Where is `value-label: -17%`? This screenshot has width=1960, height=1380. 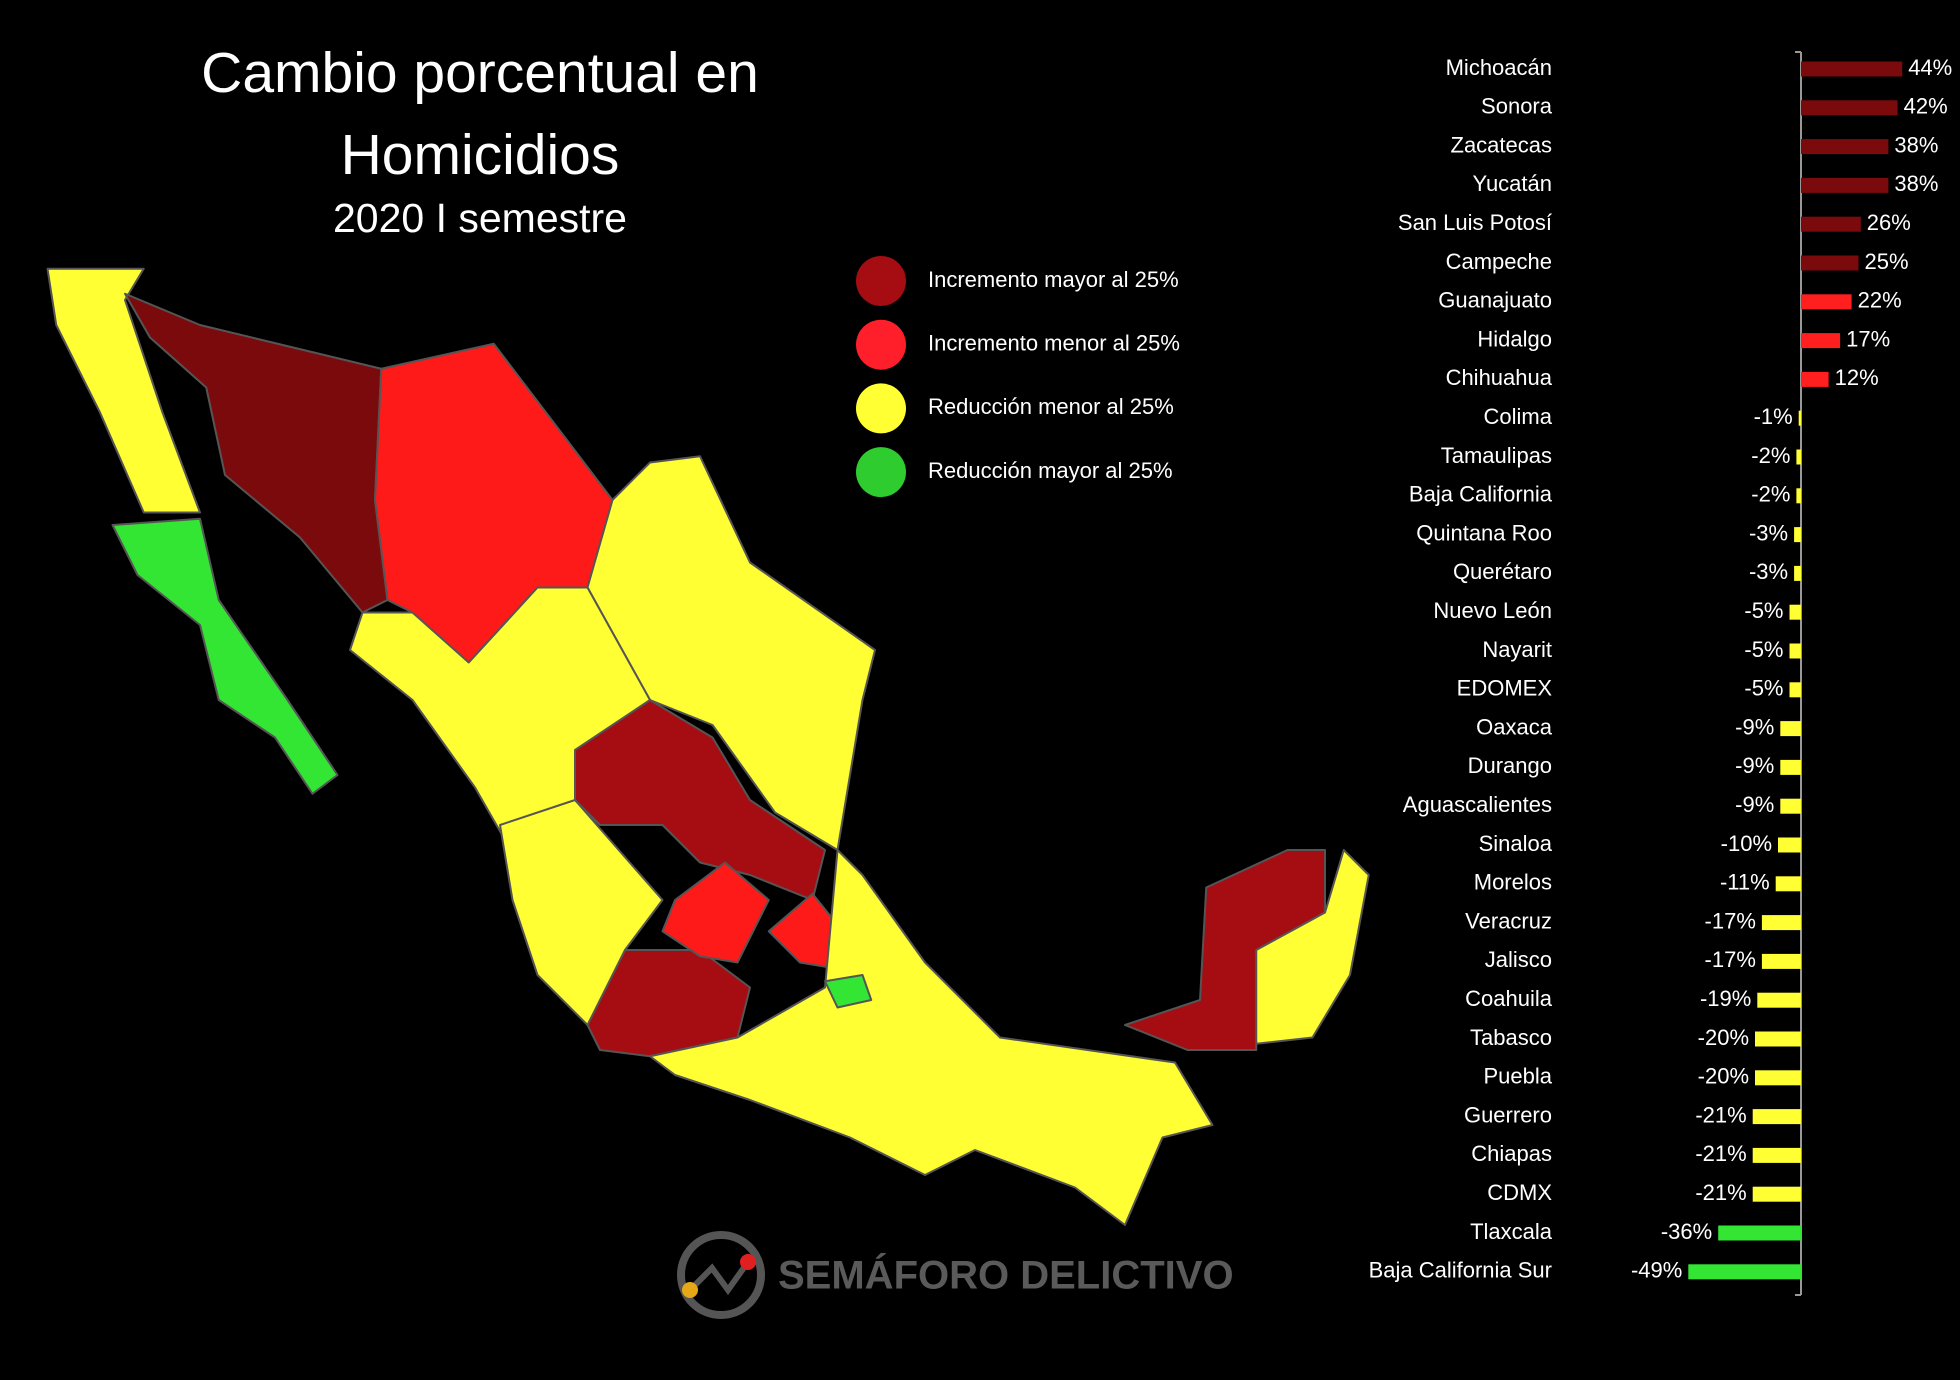
value-label: -17% is located at coordinates (1730, 920).